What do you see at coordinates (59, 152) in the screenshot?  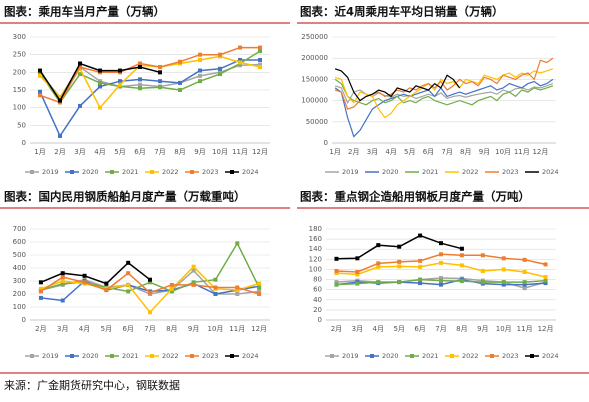 I see `x-tick-label: 2月` at bounding box center [59, 152].